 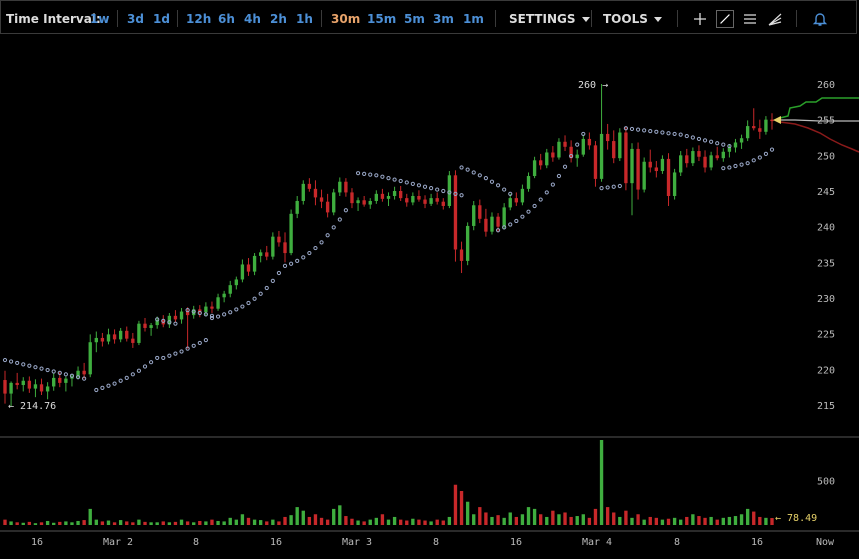 What do you see at coordinates (382, 19) in the screenshot?
I see `interval-15m: 15m` at bounding box center [382, 19].